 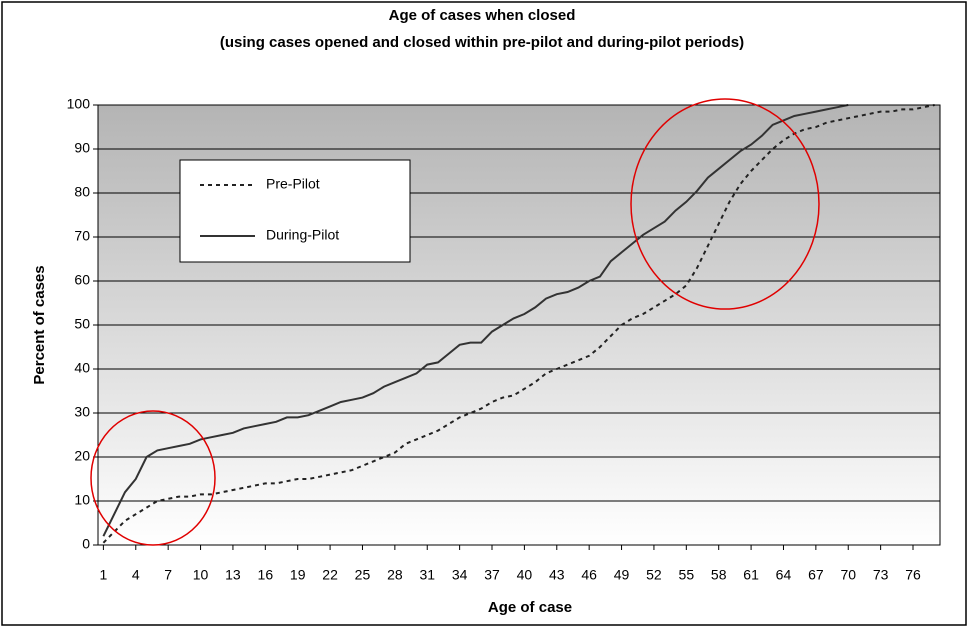 I want to click on y-tick-label: 10, so click(x=82, y=500).